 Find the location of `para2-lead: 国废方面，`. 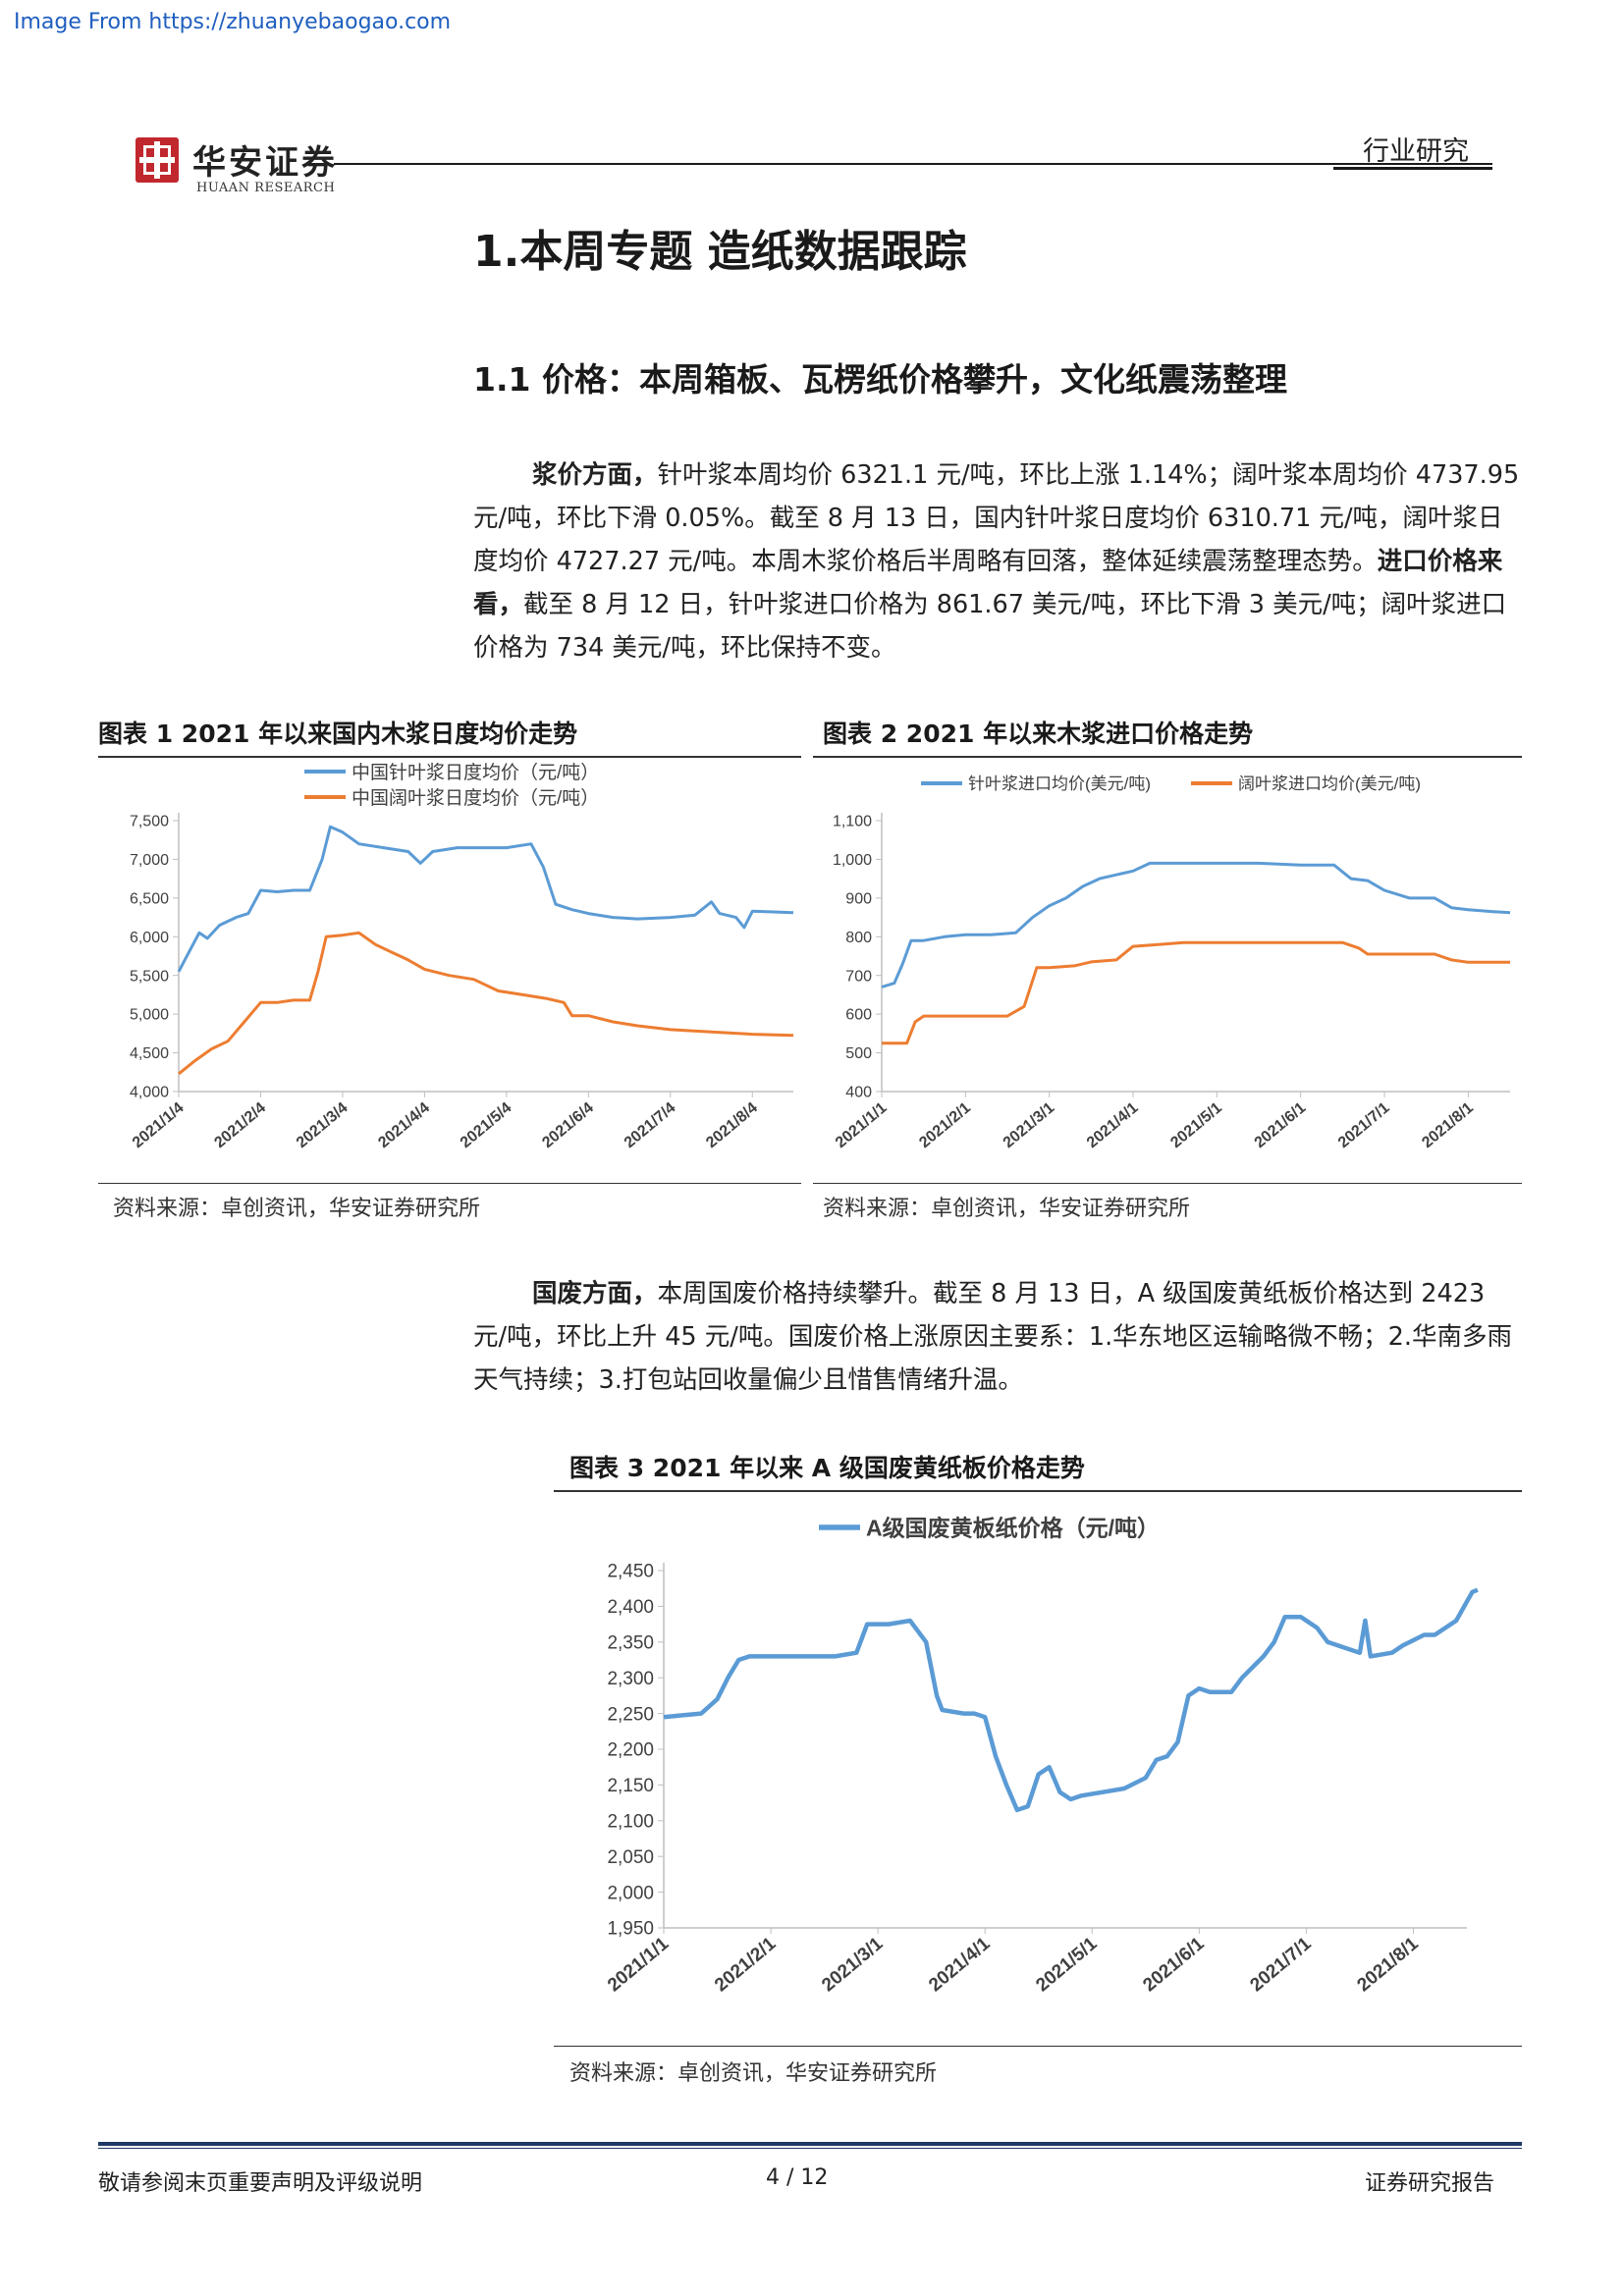

para2-lead: 国废方面， is located at coordinates (595, 1294).